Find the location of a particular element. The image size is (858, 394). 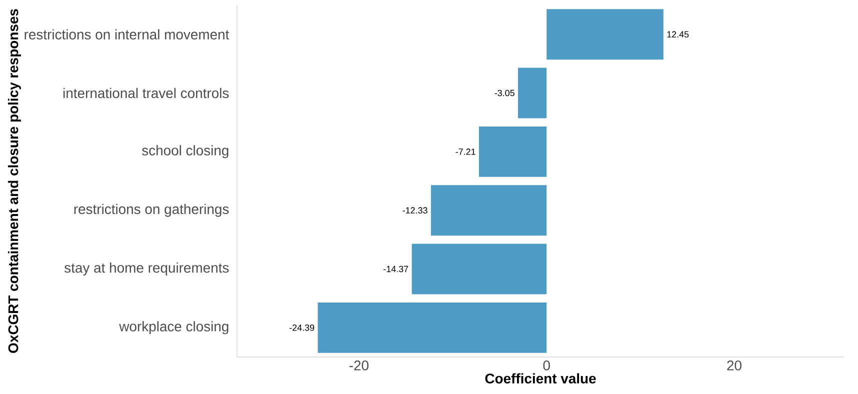

data-label: 12.45 is located at coordinates (678, 34).